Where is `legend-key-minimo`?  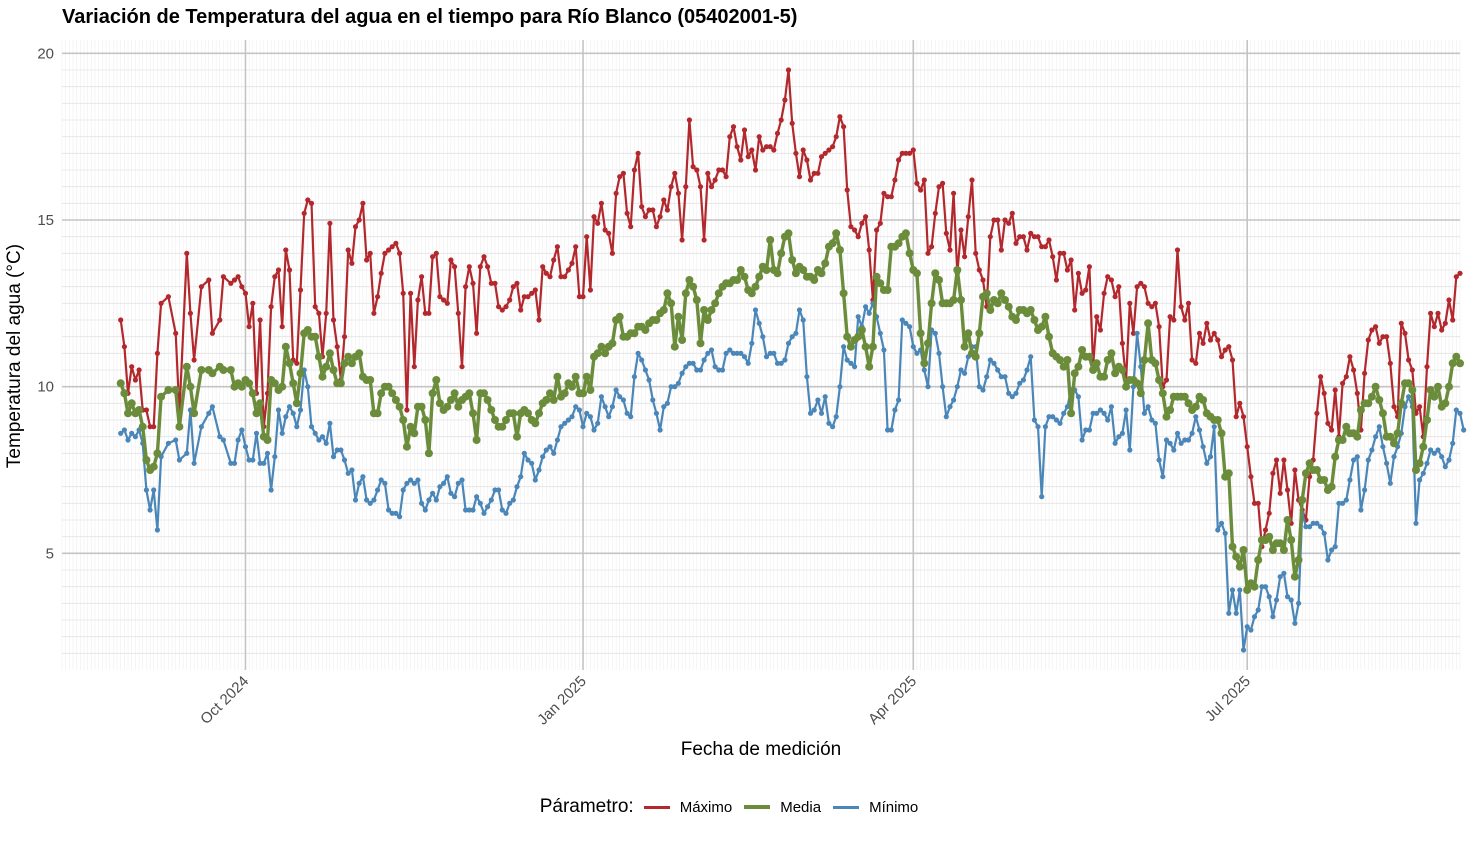 legend-key-minimo is located at coordinates (846, 807).